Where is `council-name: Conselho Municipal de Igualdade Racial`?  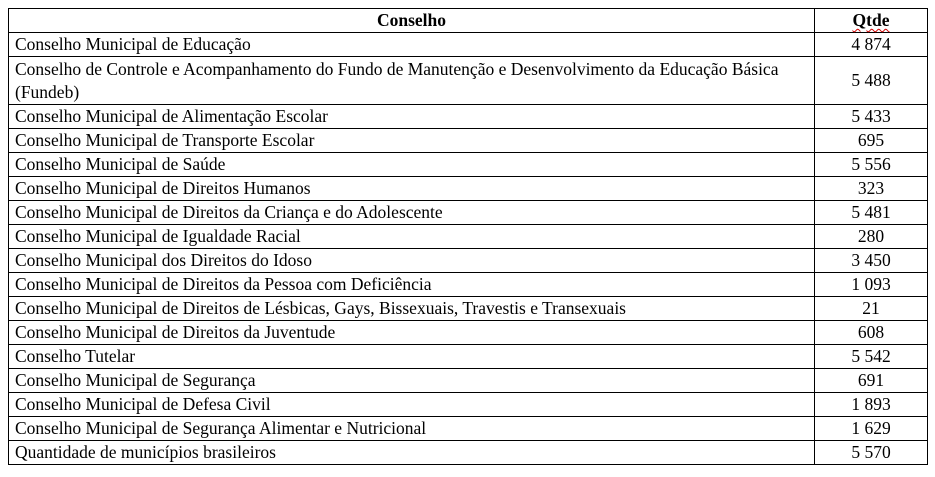 council-name: Conselho Municipal de Igualdade Racial is located at coordinates (411, 236).